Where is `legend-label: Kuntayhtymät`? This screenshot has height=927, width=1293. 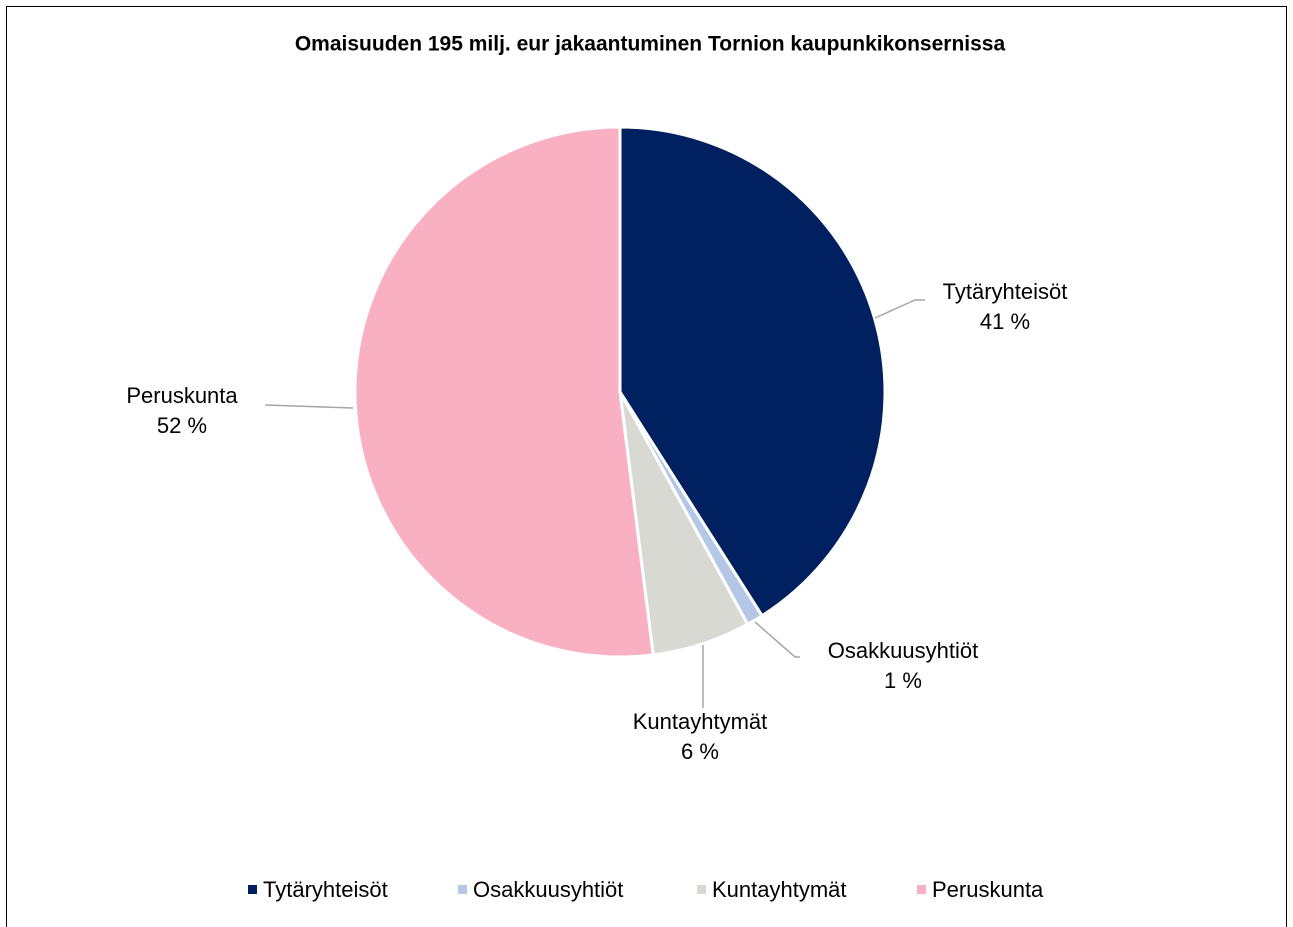
legend-label: Kuntayhtymät is located at coordinates (779, 889).